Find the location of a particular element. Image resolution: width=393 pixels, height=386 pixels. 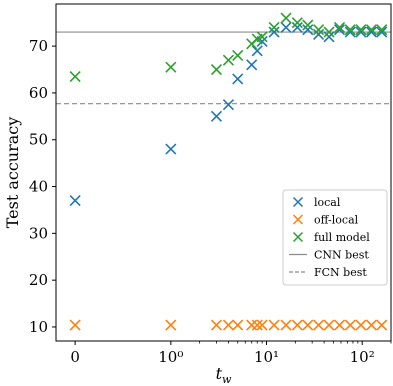

legend-label-cnn-best: CNN best is located at coordinates (341, 255).